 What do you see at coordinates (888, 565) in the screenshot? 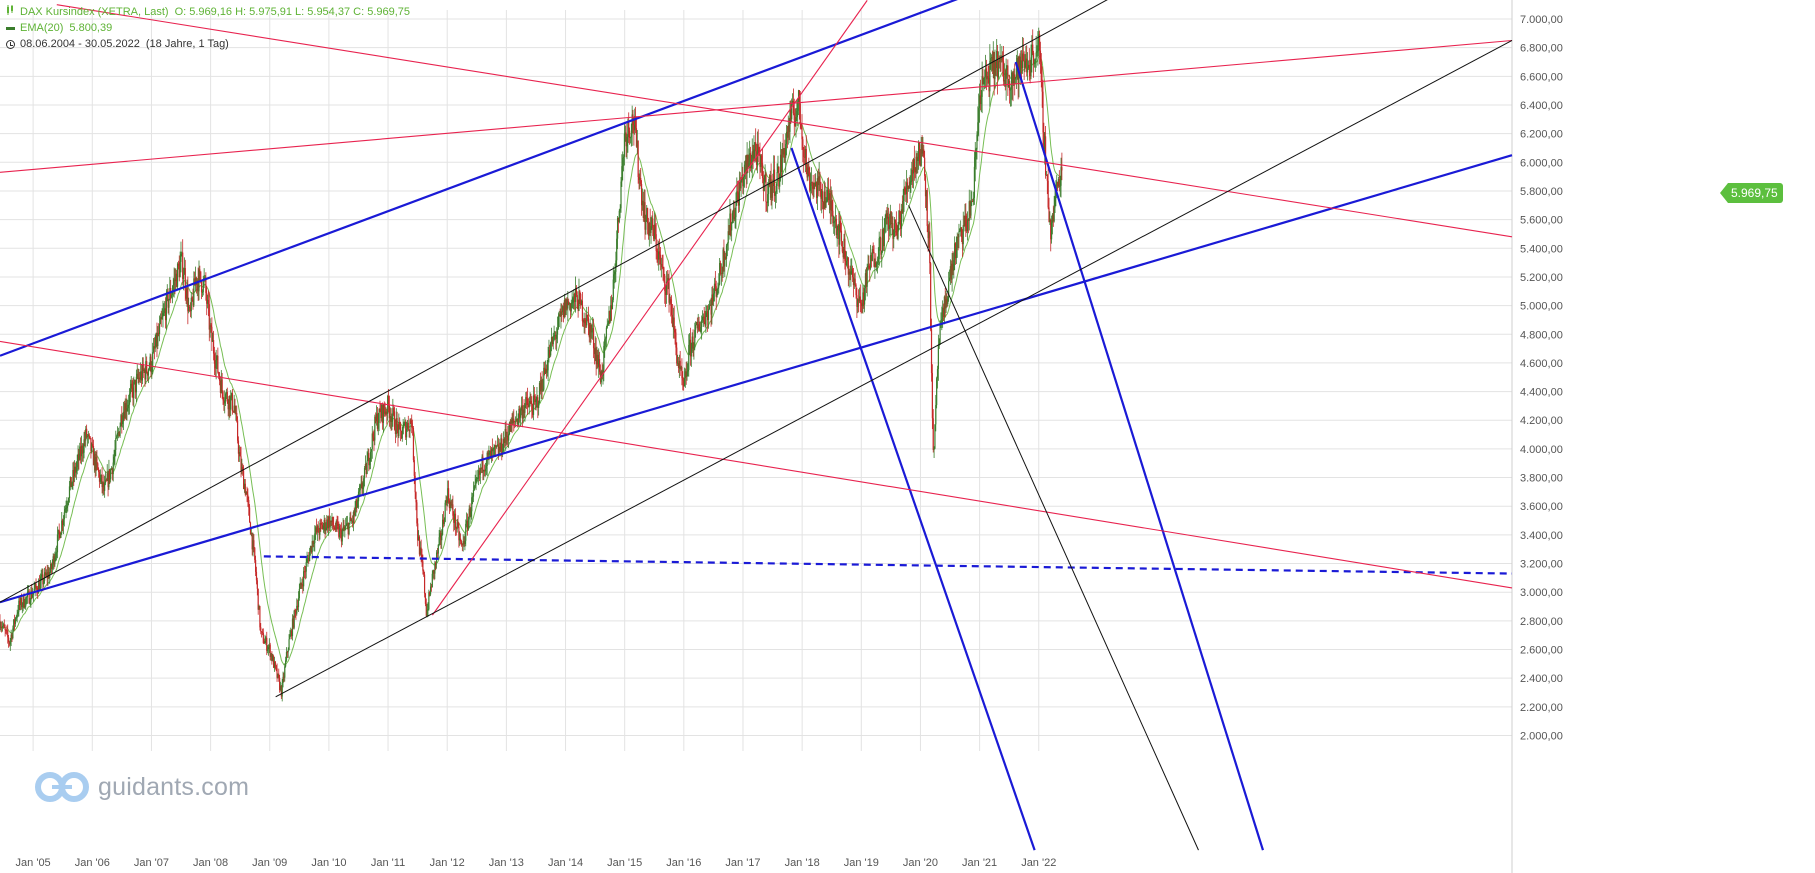
I see `blue-trendline` at bounding box center [888, 565].